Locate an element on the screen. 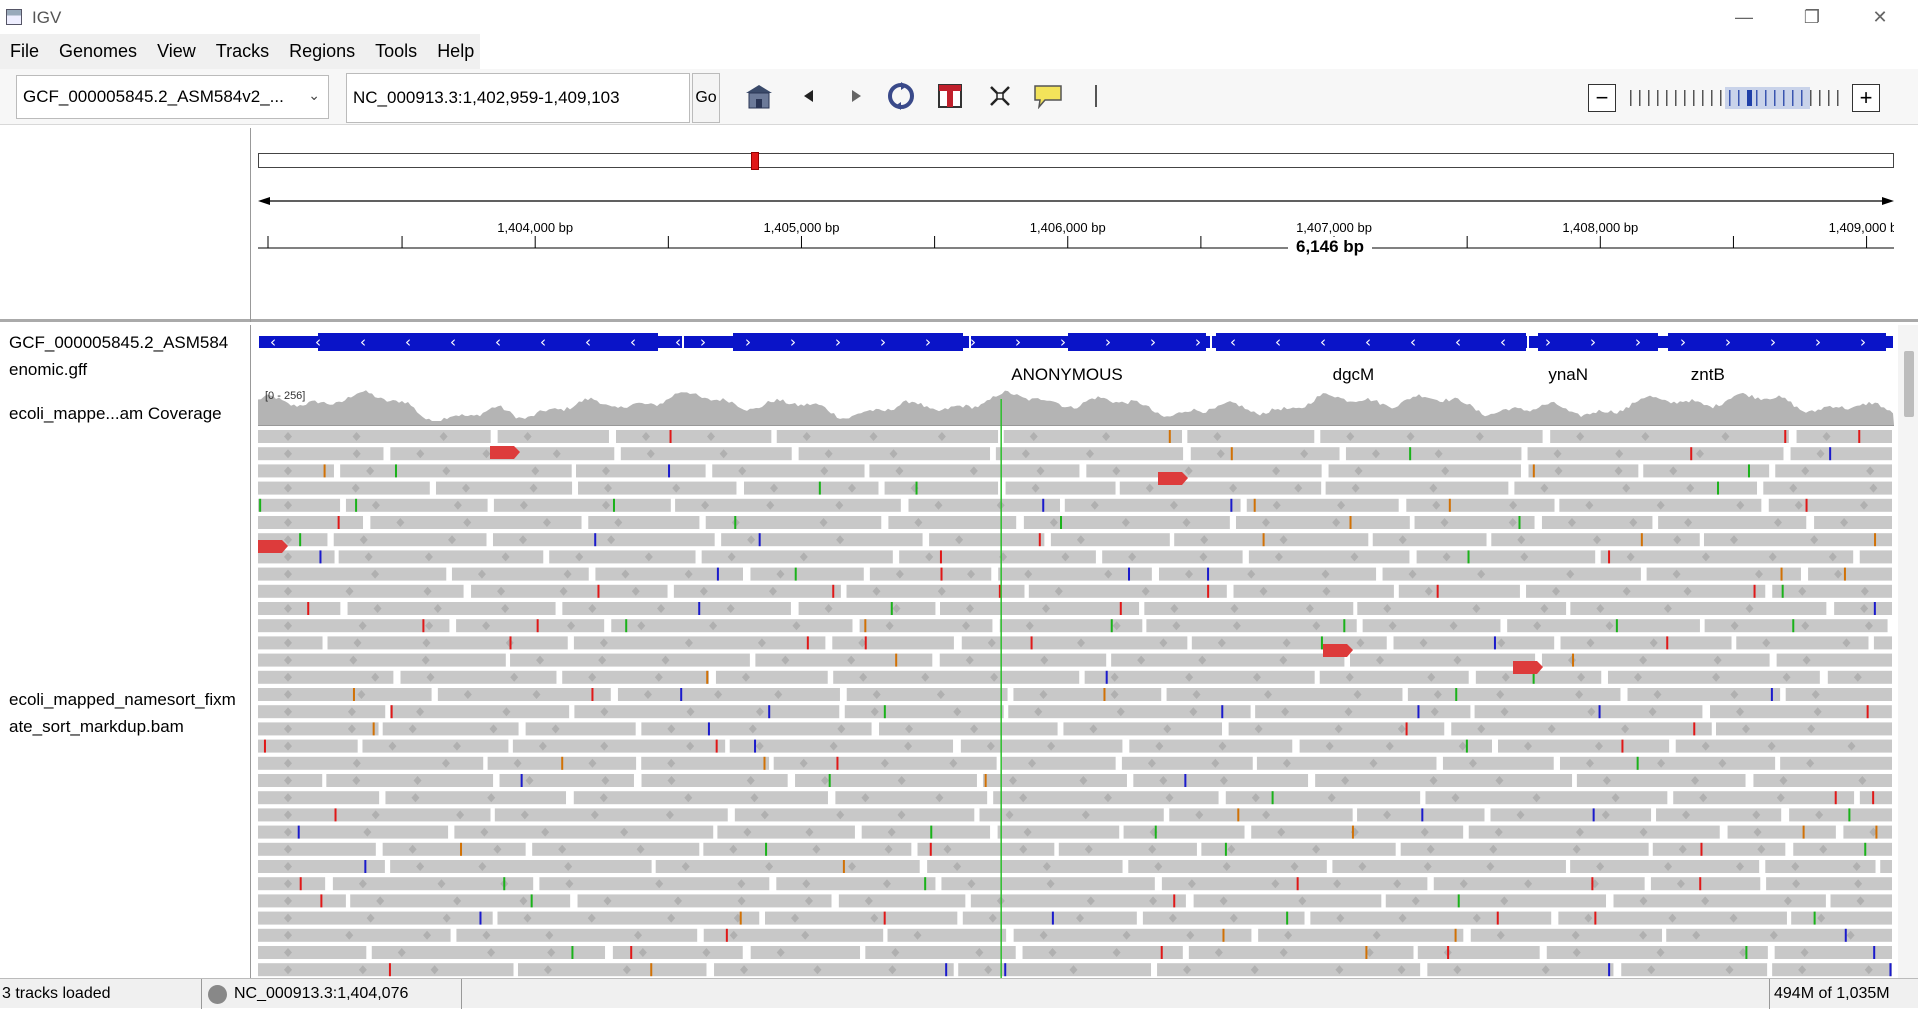  zoom-in-button: + is located at coordinates (1866, 98).